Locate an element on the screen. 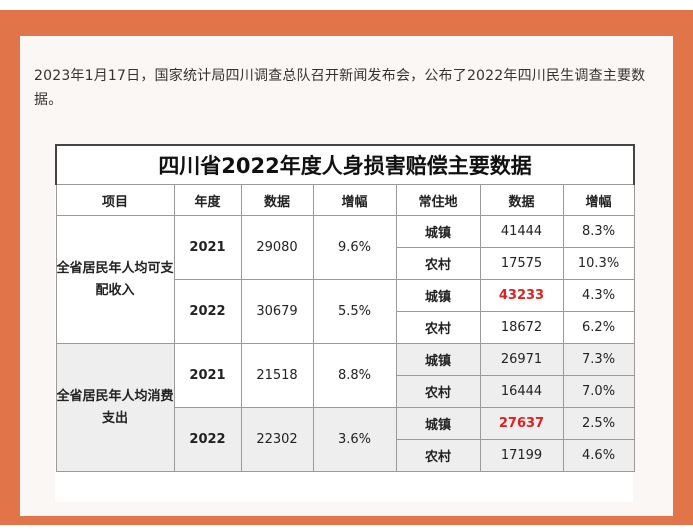 Image resolution: width=693 pixels, height=532 pixels. year-value-cell: 22302 is located at coordinates (277, 439).